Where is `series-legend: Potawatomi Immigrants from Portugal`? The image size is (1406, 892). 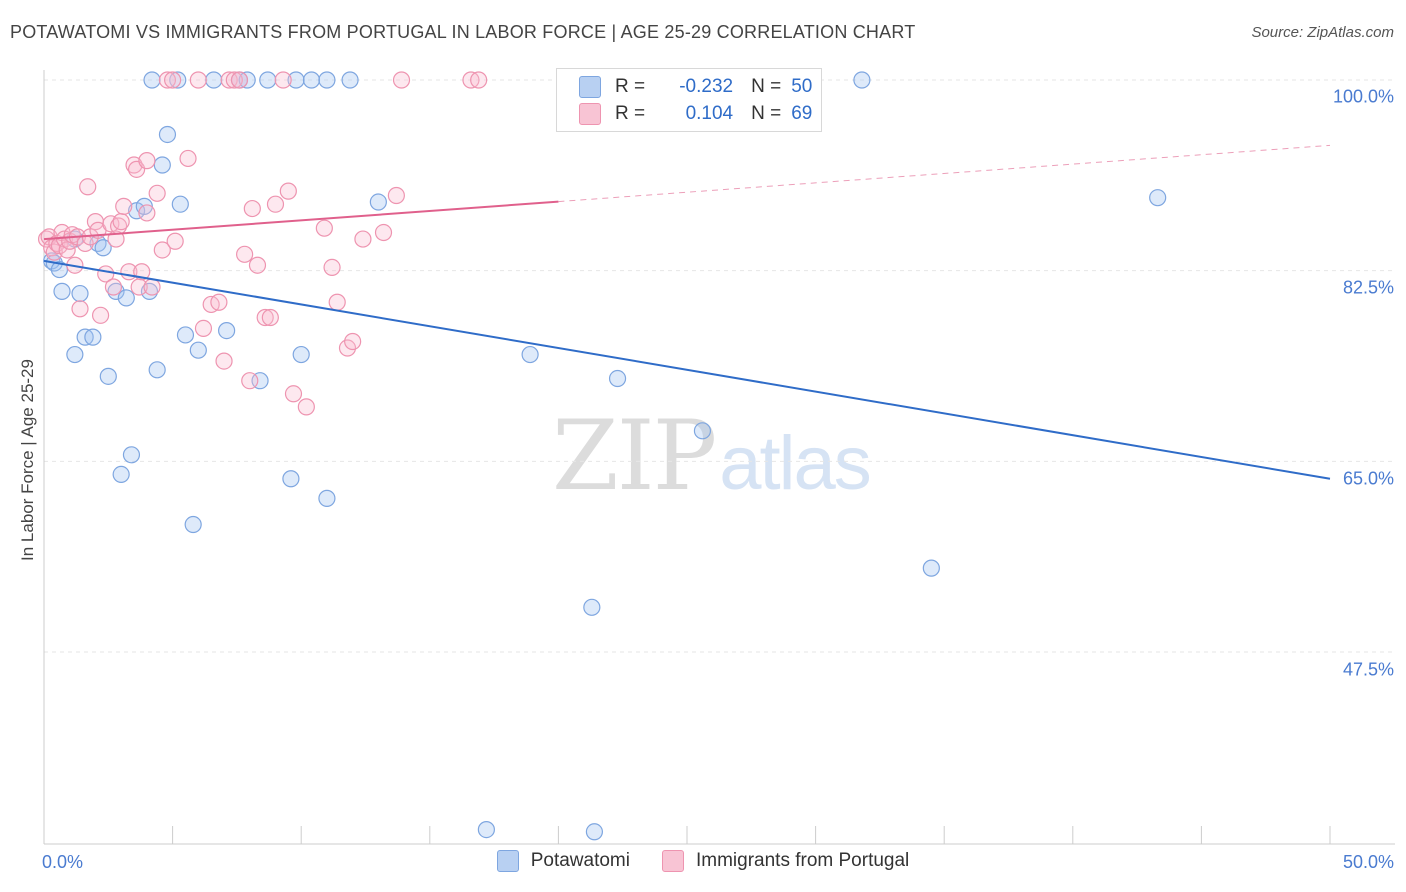
series-legend: Potawatomi Immigrants from Portugal is located at coordinates (703, 861).